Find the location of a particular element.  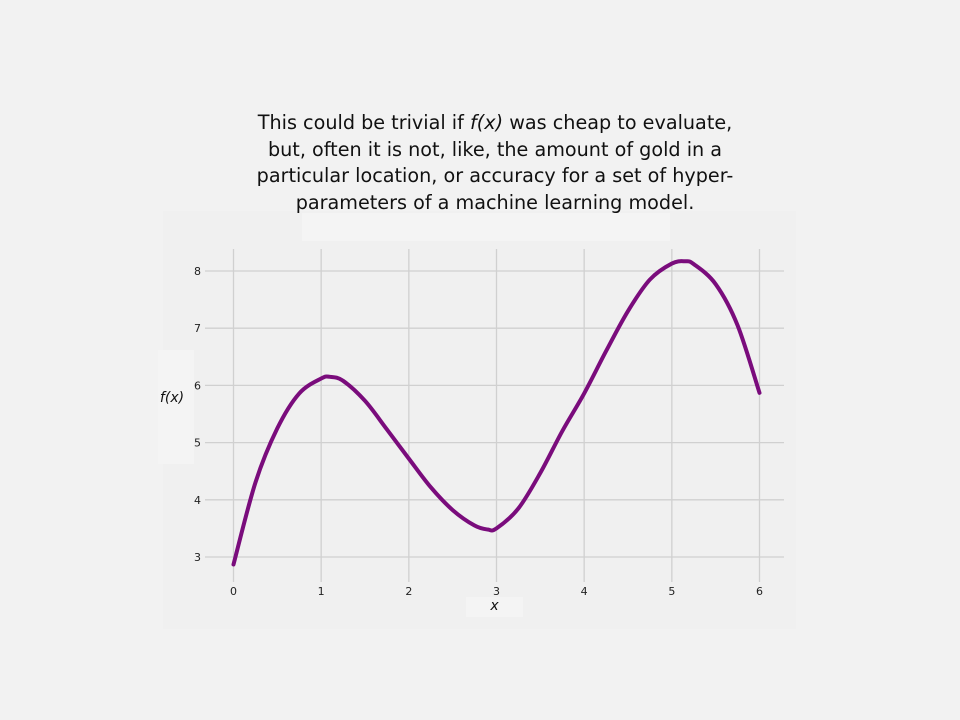

chart-title-area is located at coordinates (486, 227).